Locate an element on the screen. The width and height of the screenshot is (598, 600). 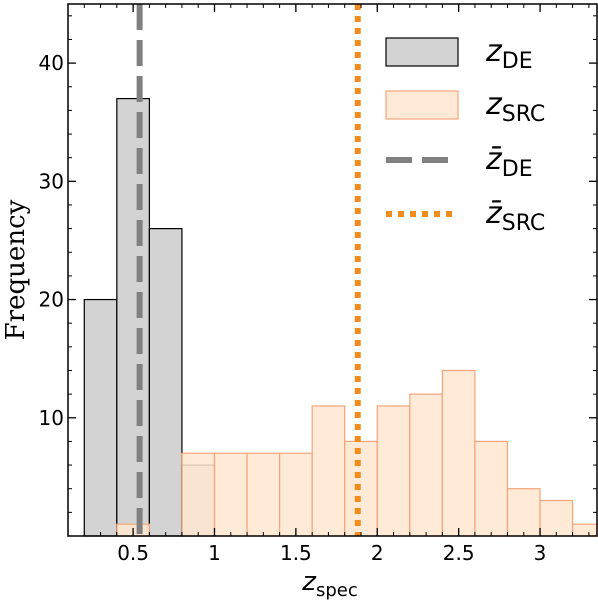
x-tick-label-4: 2.5 is located at coordinates (459, 553).